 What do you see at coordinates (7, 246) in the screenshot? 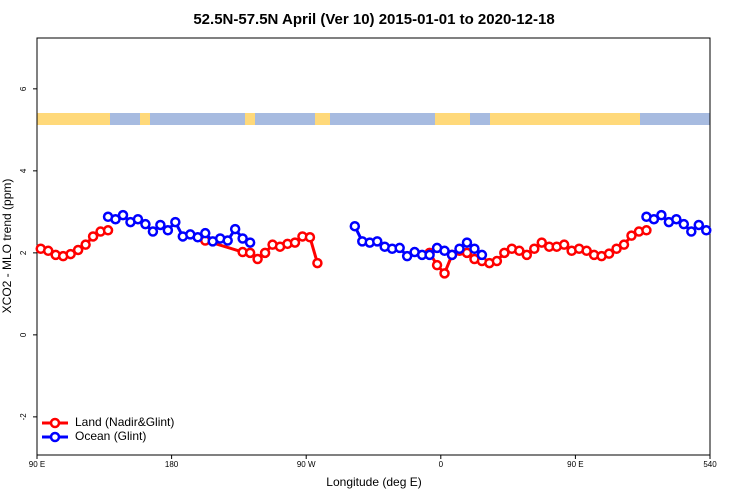
I see `y-axis-label: XCO2 - MLO trend (ppm)` at bounding box center [7, 246].